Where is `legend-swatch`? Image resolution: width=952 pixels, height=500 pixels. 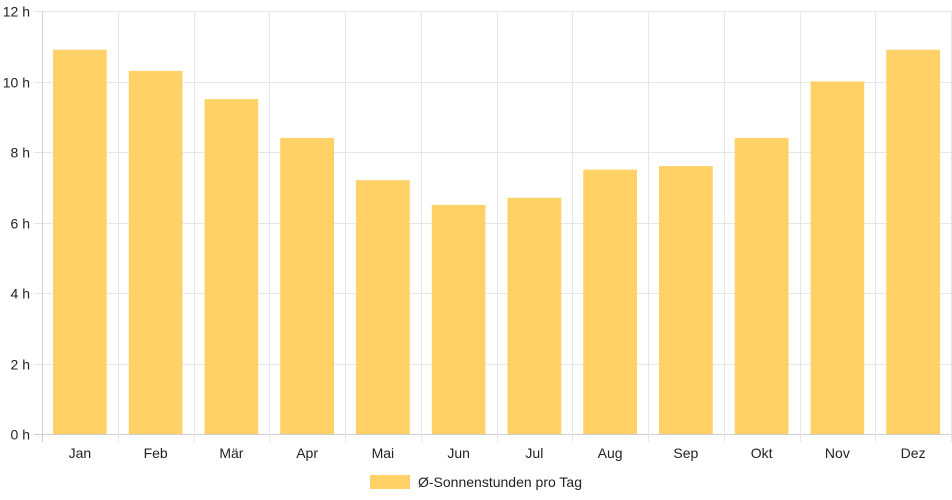 legend-swatch is located at coordinates (390, 482).